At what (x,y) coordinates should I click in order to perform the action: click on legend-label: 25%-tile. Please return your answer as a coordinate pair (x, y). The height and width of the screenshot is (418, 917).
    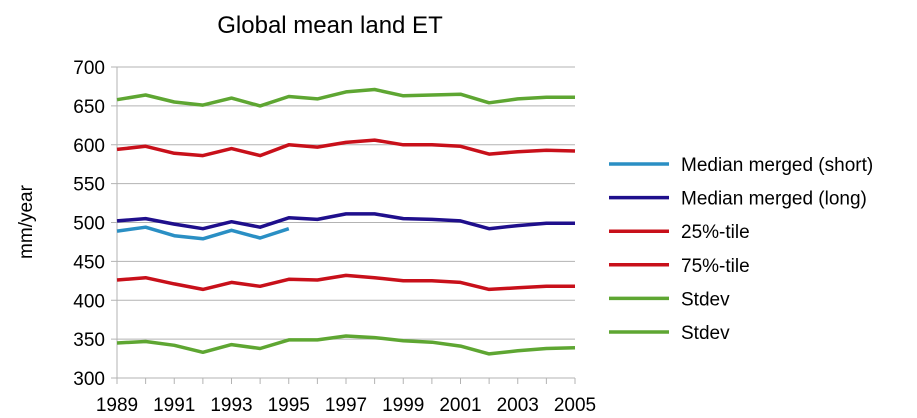
    Looking at the image, I should click on (715, 232).